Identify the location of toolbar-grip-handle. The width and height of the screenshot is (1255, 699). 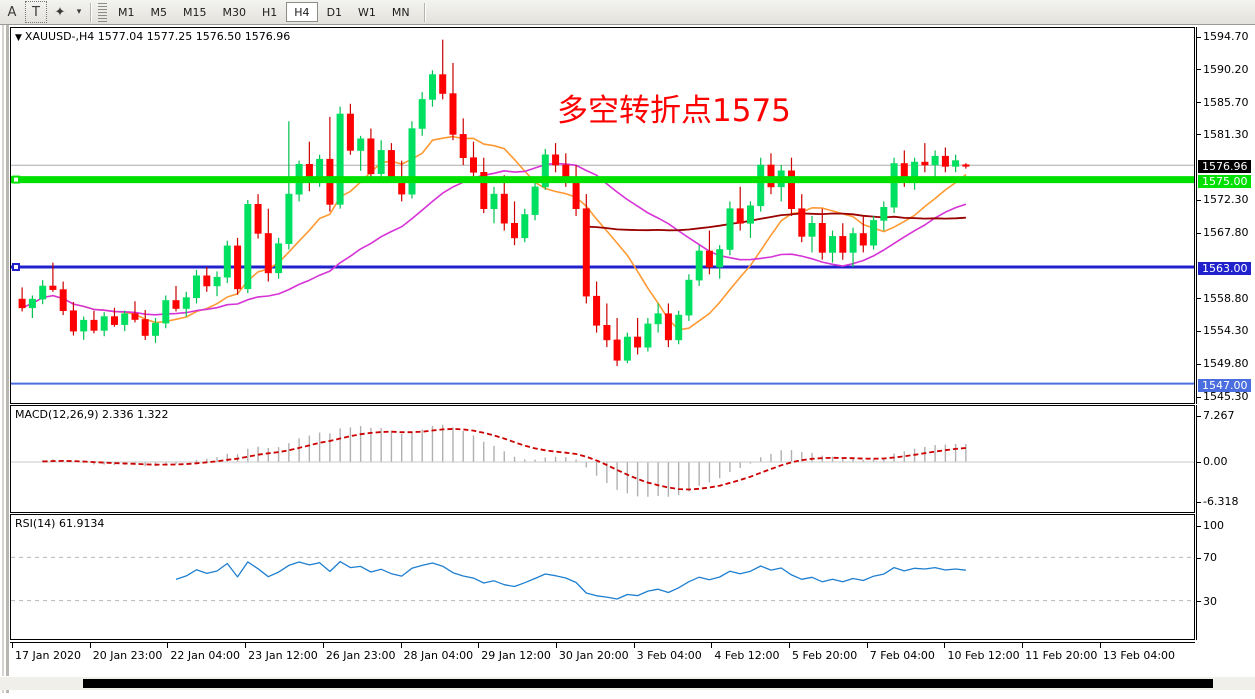
(102, 12).